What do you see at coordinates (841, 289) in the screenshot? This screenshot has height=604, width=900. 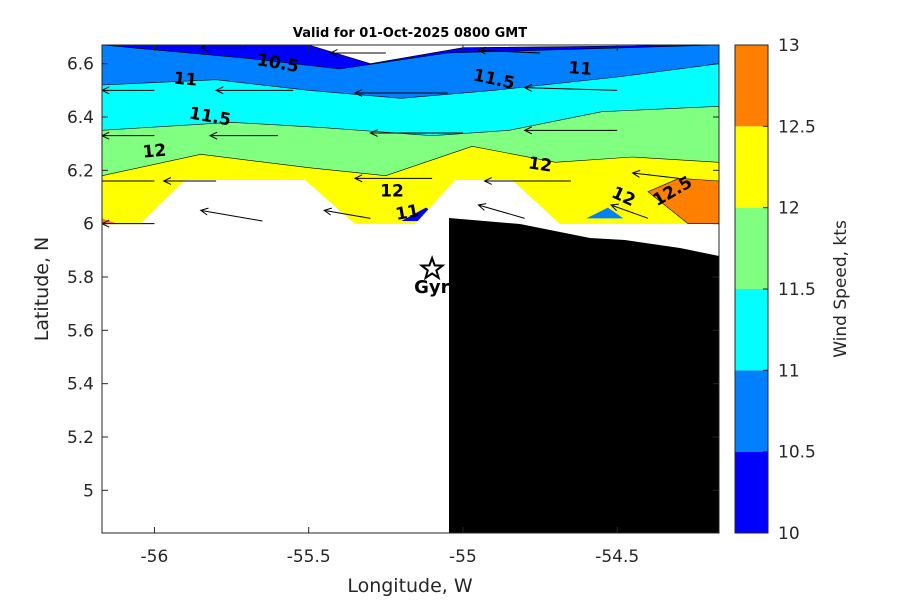 I see `colorbar-label: Wind Speed, kts` at bounding box center [841, 289].